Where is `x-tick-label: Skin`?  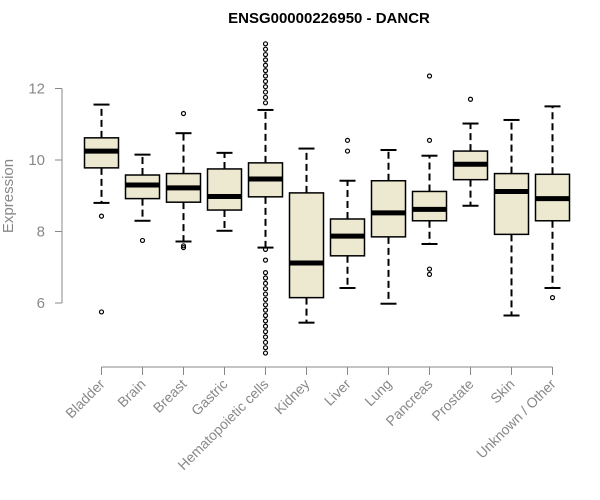 x-tick-label: Skin is located at coordinates (502, 391).